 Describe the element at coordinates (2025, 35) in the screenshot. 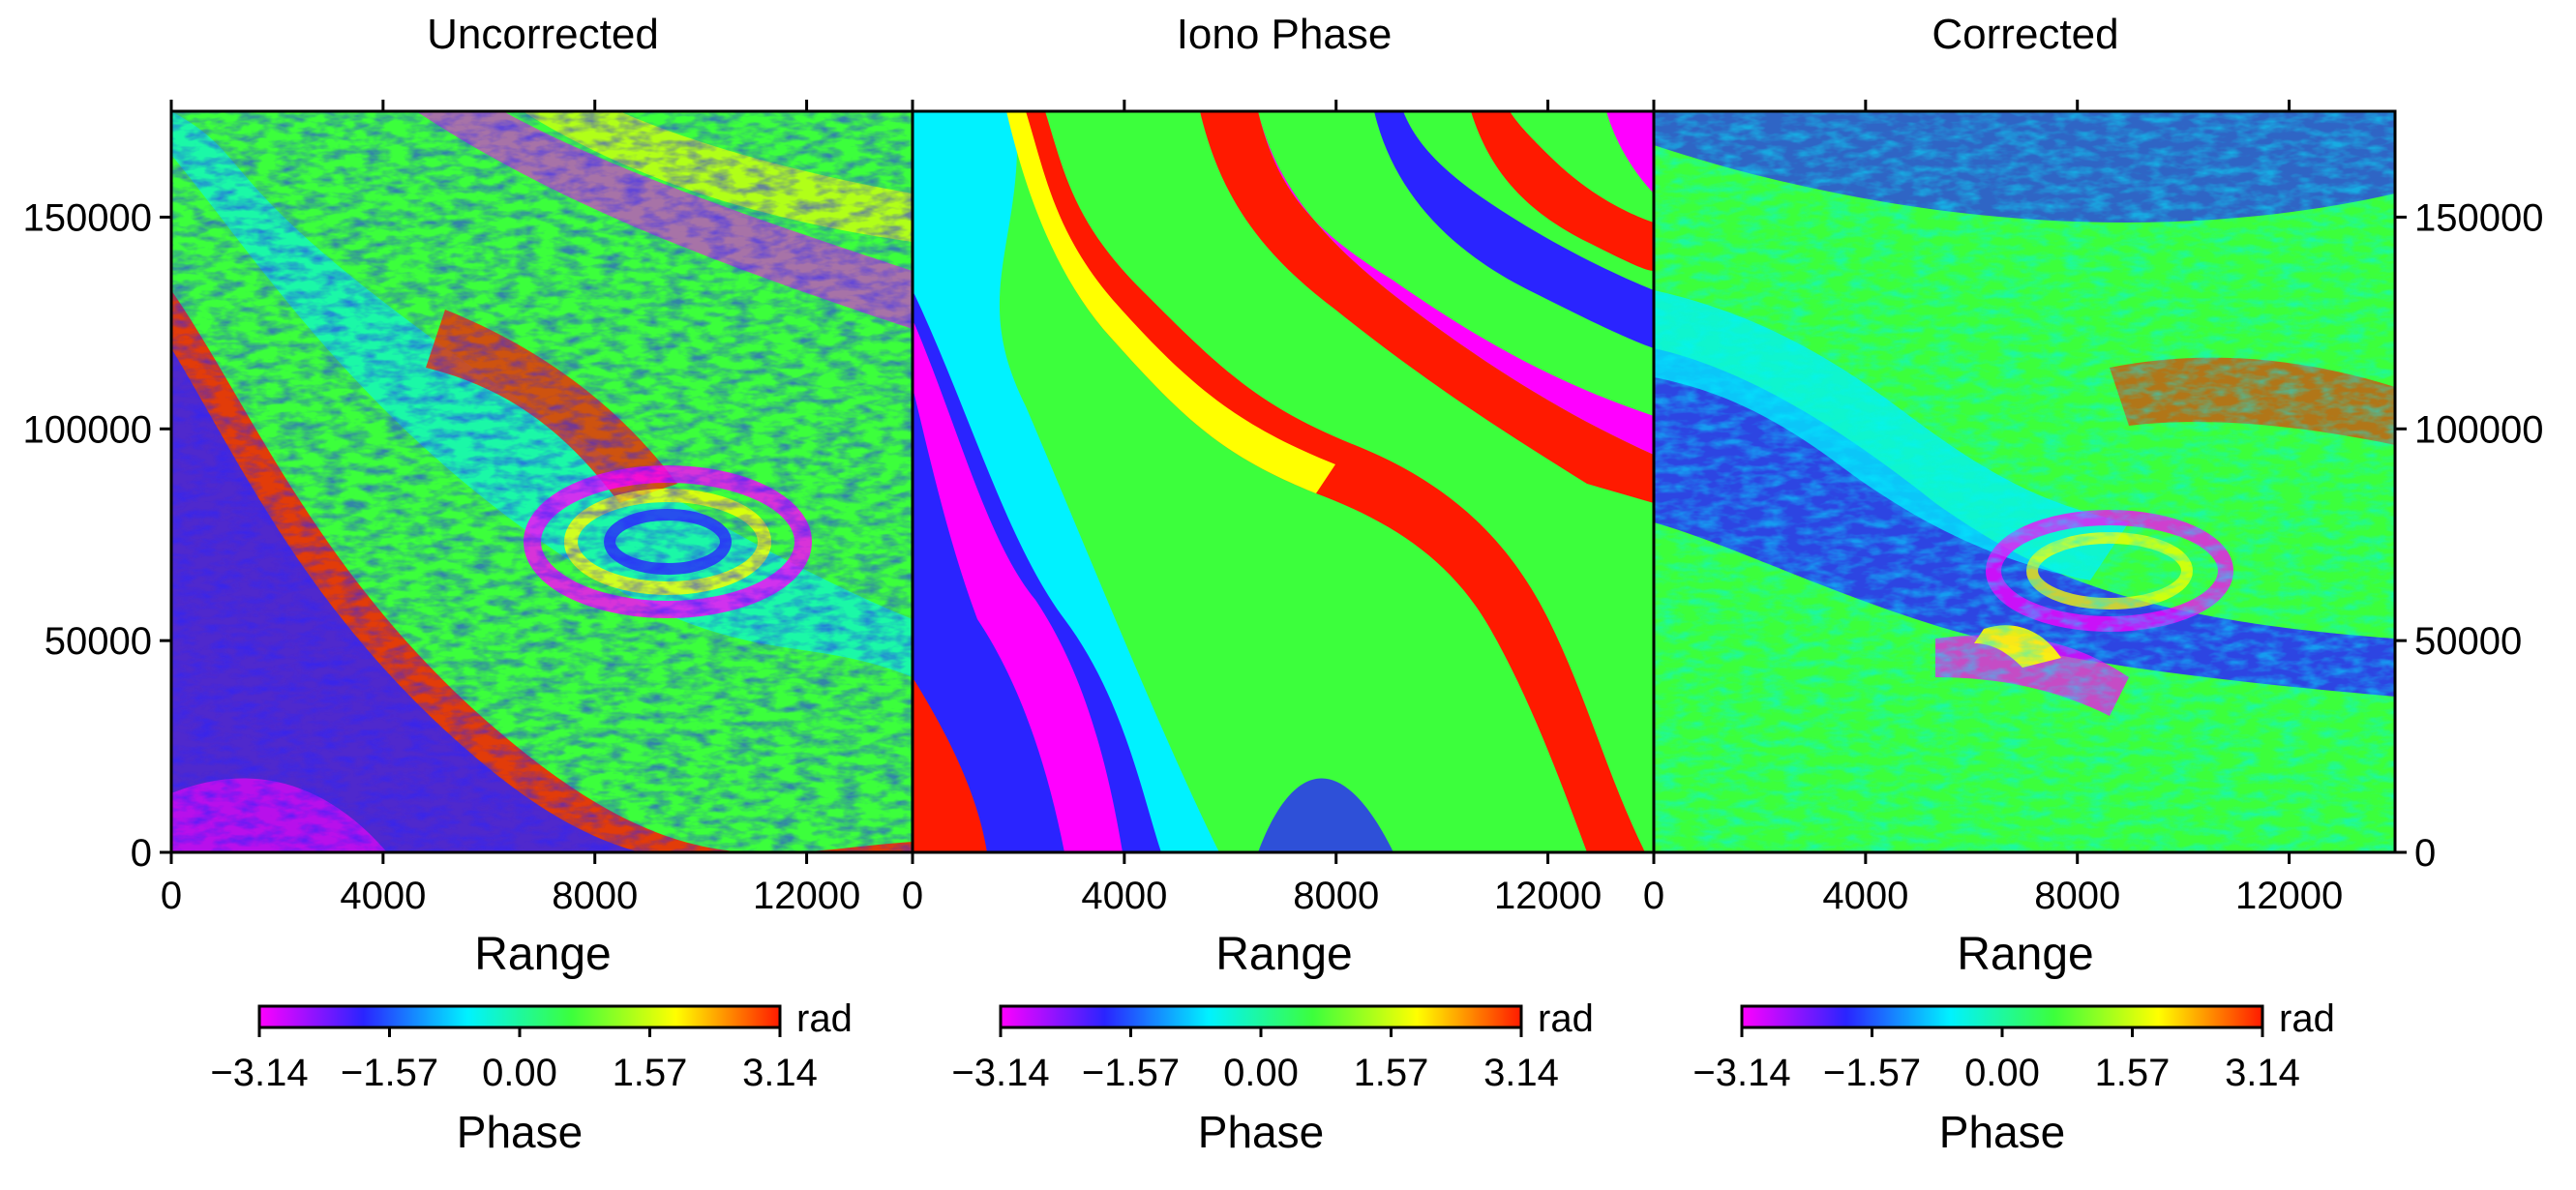

I see `panel-title: Corrected` at that location.